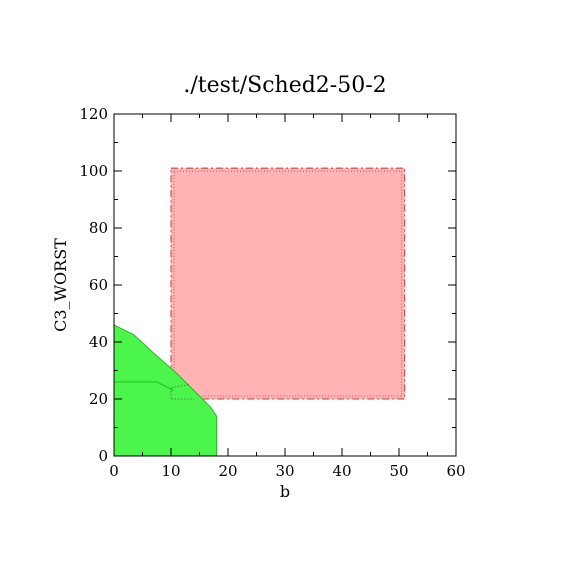 The width and height of the screenshot is (570, 570). Describe the element at coordinates (284, 471) in the screenshot. I see `x-tick-label: 30` at that location.